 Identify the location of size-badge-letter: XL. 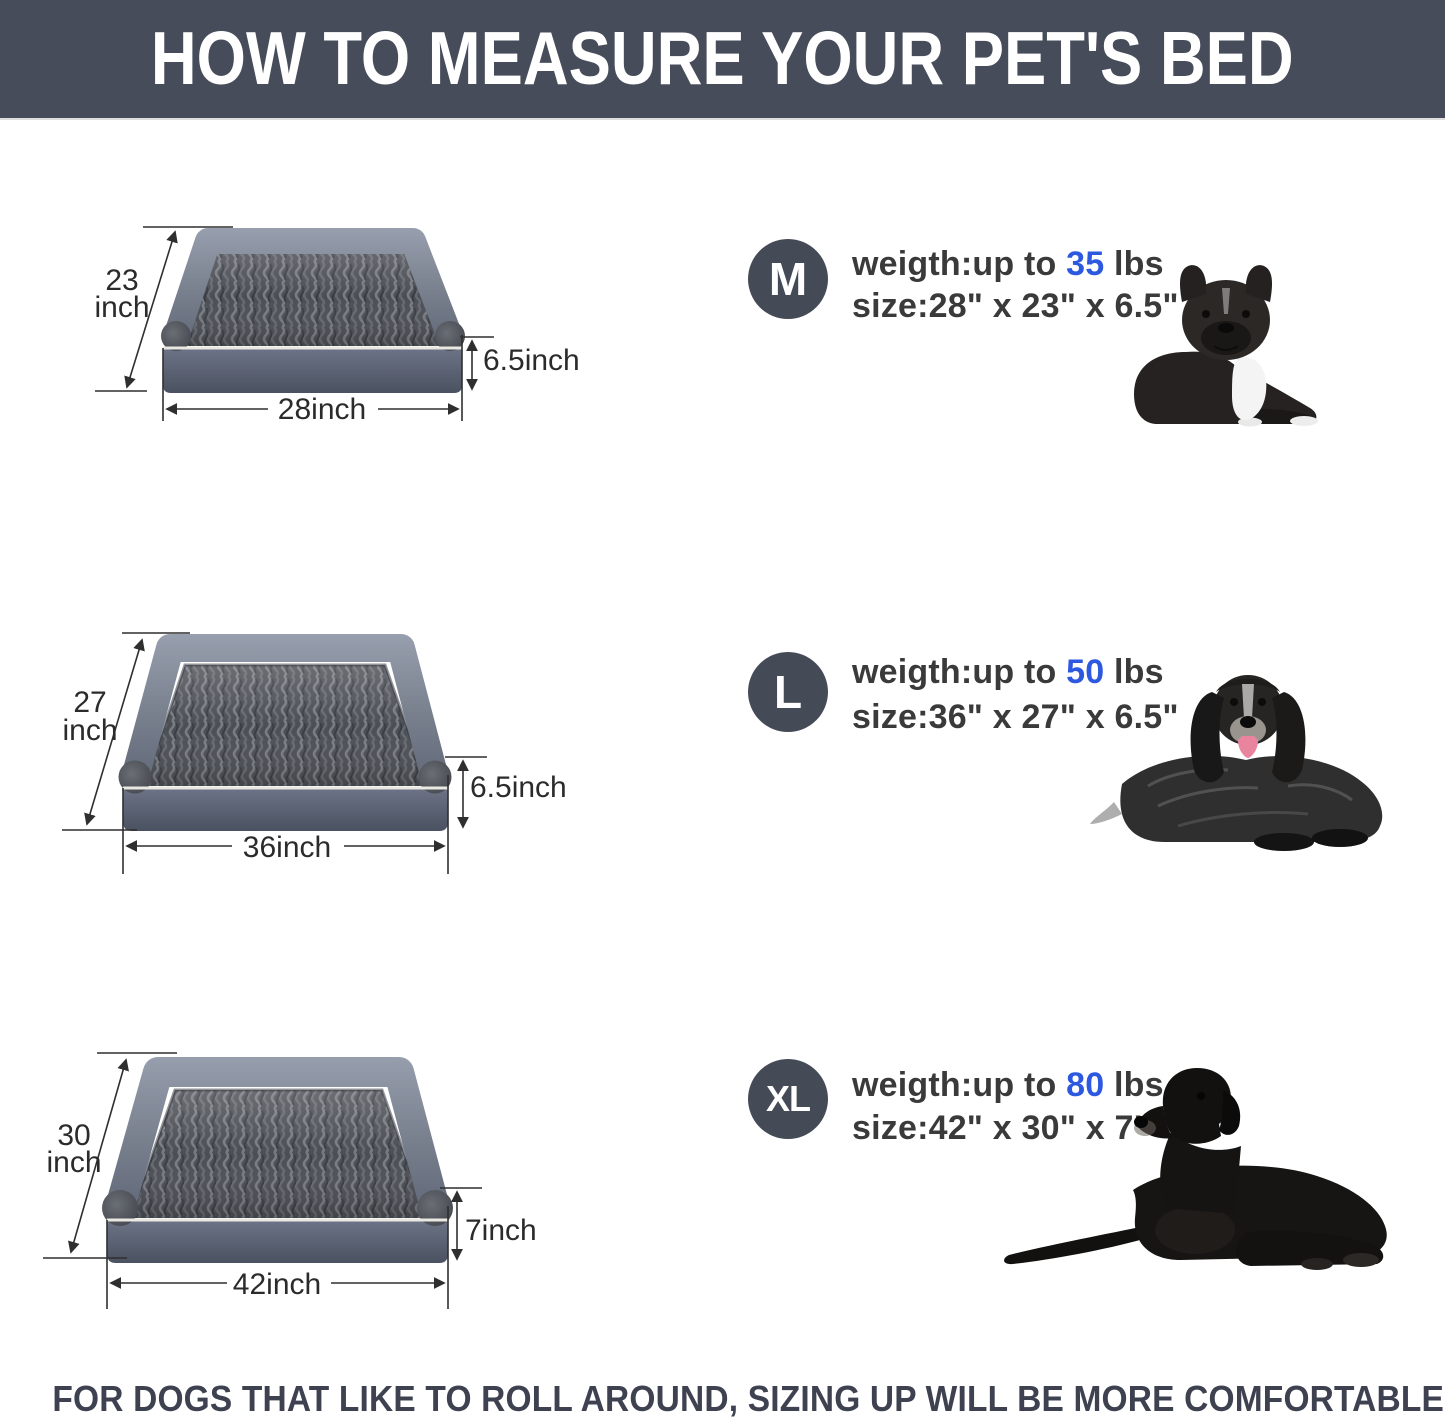
(788, 1098).